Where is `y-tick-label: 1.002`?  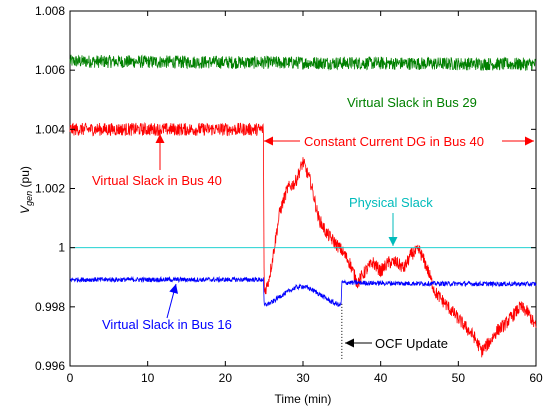 y-tick-label: 1.002 is located at coordinates (50, 189).